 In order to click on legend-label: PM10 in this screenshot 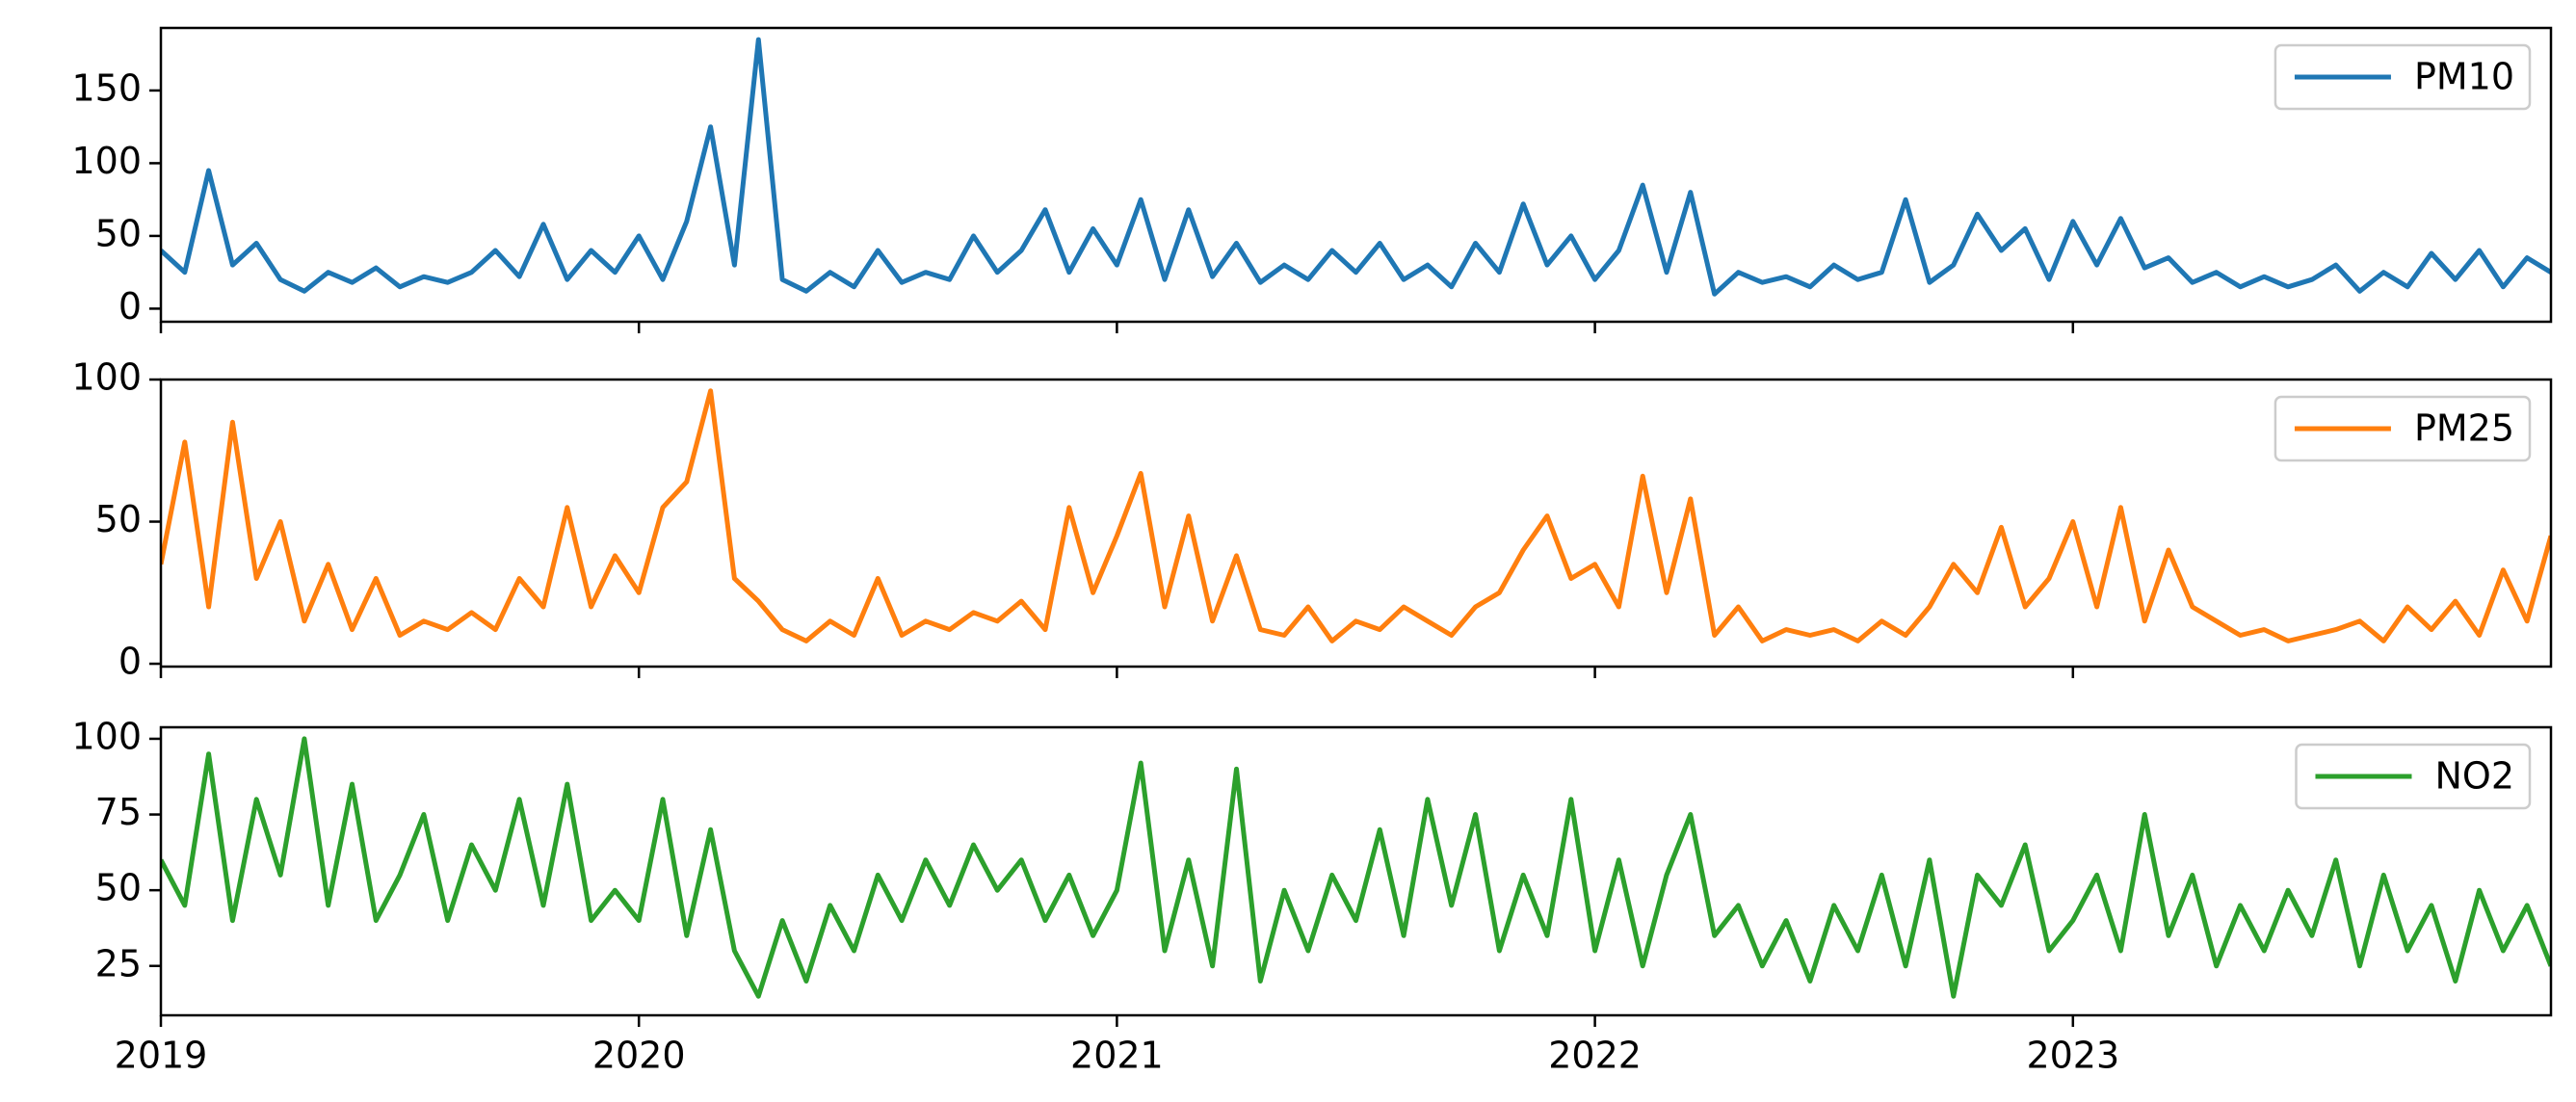, I will do `click(2464, 77)`.